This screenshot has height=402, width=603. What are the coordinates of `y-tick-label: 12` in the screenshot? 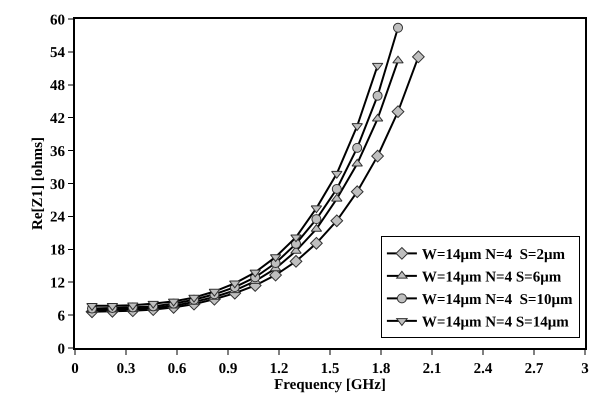 It's located at (57, 283).